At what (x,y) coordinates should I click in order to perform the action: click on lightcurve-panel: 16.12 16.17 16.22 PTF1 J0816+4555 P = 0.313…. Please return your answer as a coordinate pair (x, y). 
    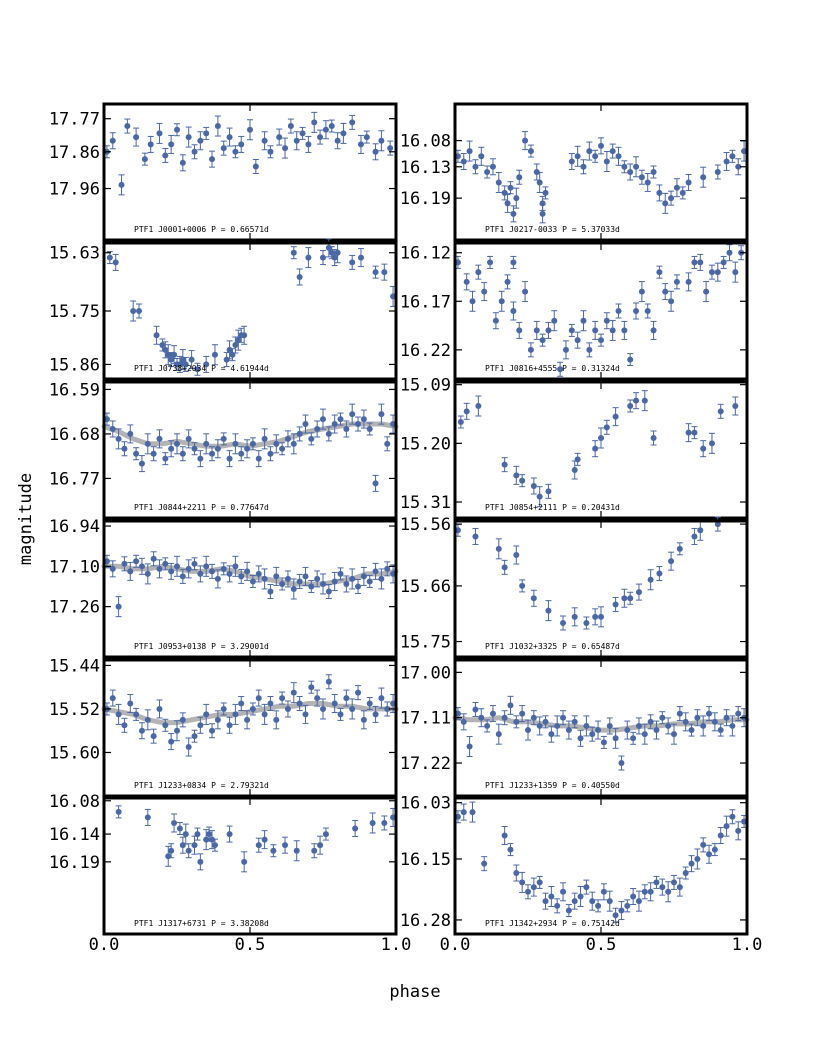
    Looking at the image, I should click on (574, 311).